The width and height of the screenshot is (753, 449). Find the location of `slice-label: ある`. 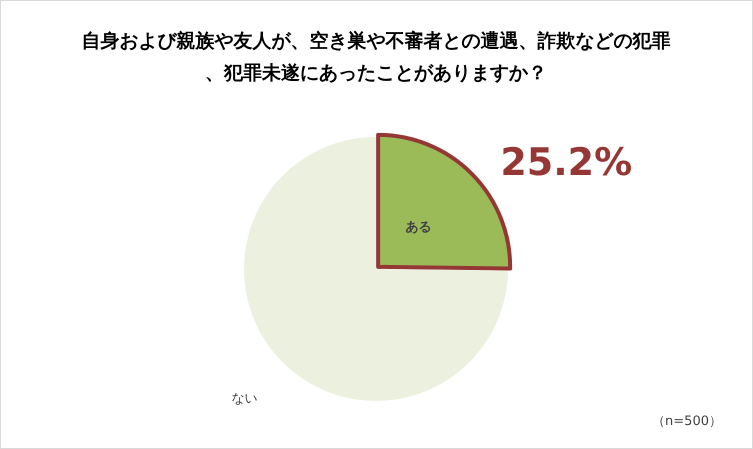

slice-label: ある is located at coordinates (418, 227).